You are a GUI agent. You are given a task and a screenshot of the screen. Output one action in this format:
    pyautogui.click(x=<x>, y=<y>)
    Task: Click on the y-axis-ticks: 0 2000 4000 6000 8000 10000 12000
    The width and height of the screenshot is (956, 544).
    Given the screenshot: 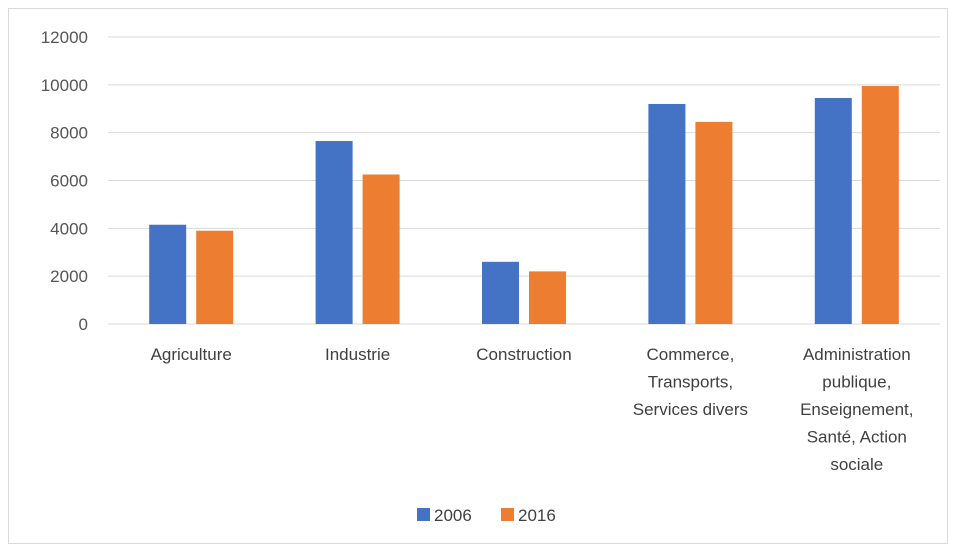 What is the action you would take?
    pyautogui.click(x=64, y=181)
    